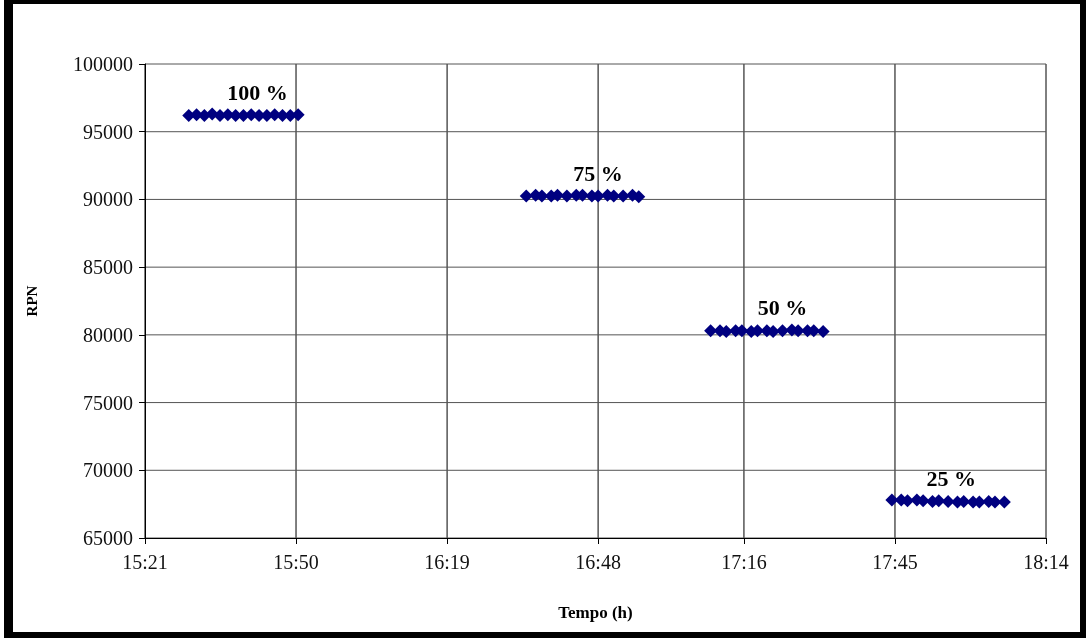  What do you see at coordinates (598, 173) in the screenshot?
I see `annotation: 75 %` at bounding box center [598, 173].